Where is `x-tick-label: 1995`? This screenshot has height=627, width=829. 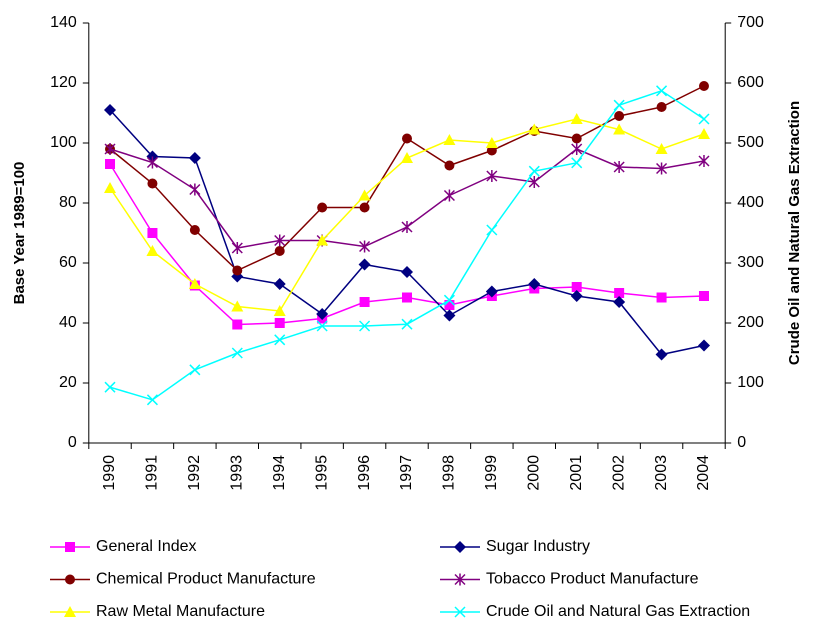
x-tick-label: 1995 is located at coordinates (321, 473).